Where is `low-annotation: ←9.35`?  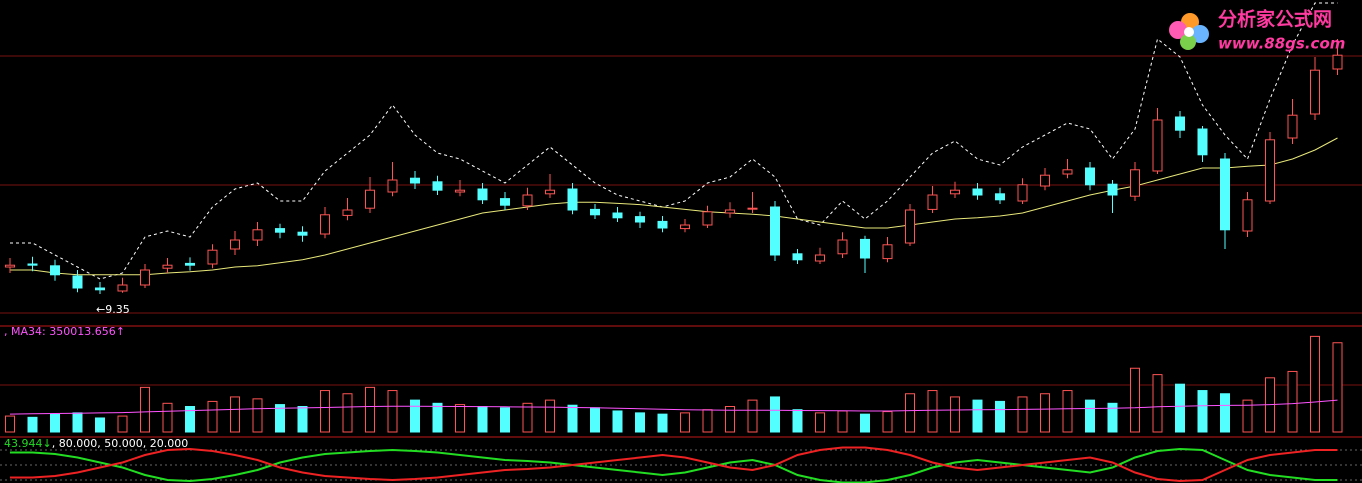
low-annotation: ←9.35 is located at coordinates (113, 309).